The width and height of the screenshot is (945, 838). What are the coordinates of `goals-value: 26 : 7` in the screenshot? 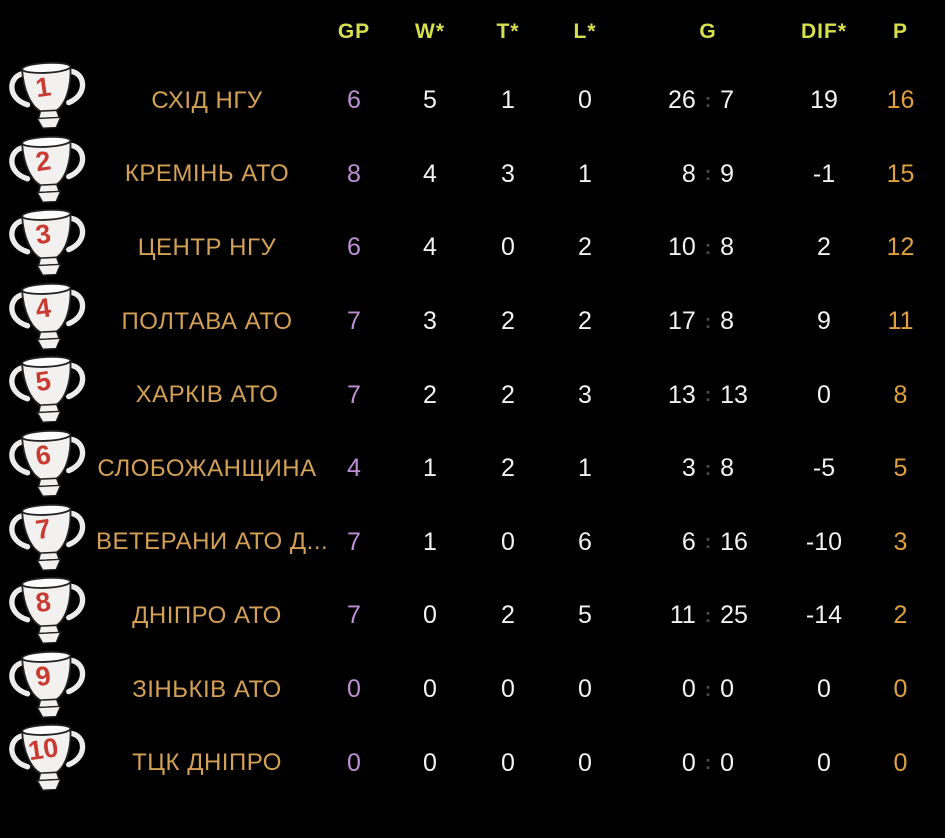 It's located at (708, 100).